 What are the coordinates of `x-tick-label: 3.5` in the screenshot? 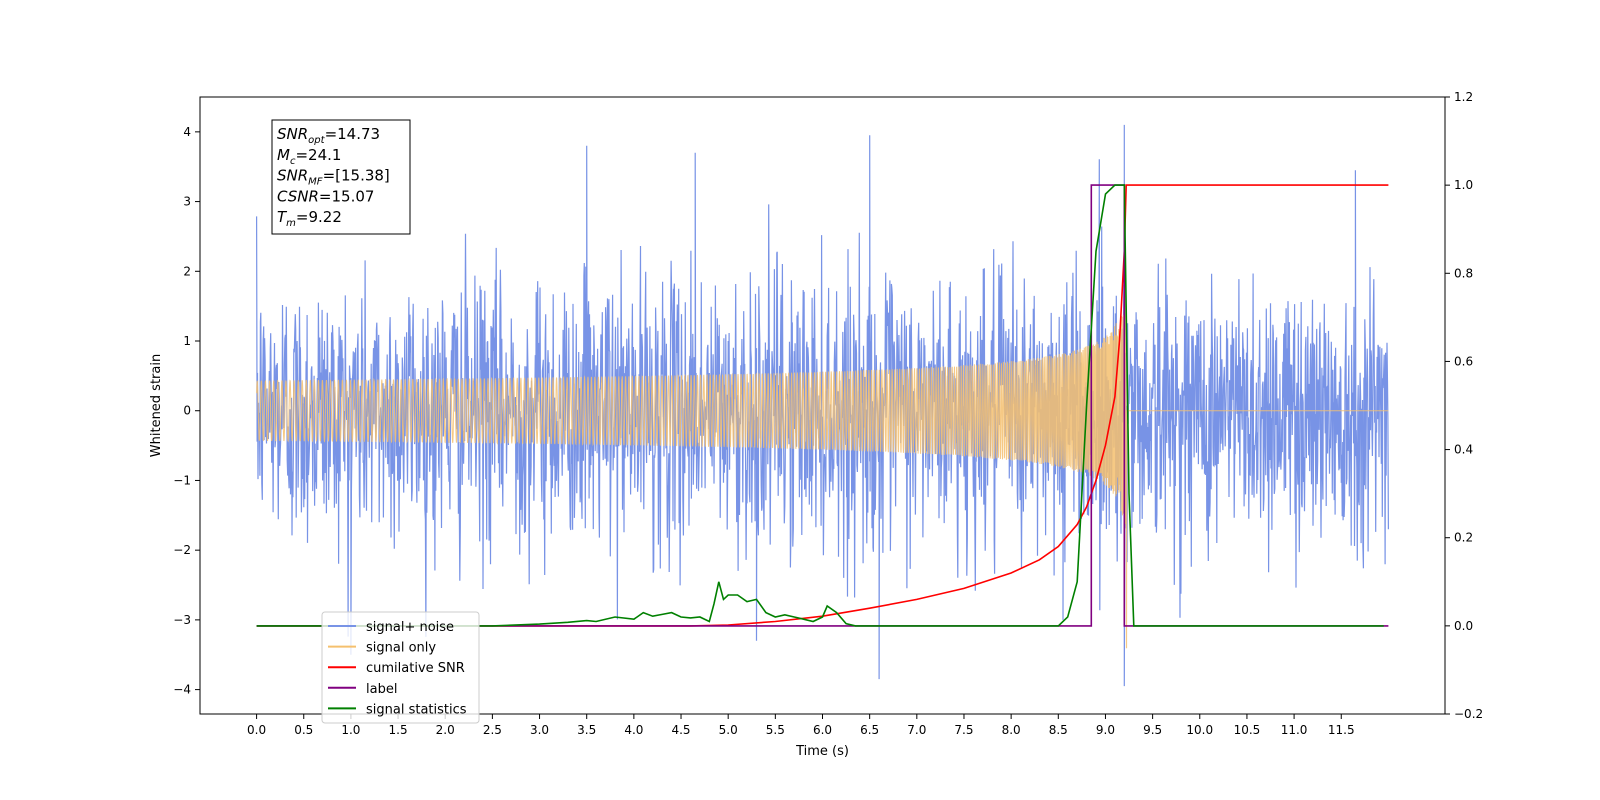 It's located at (586, 730).